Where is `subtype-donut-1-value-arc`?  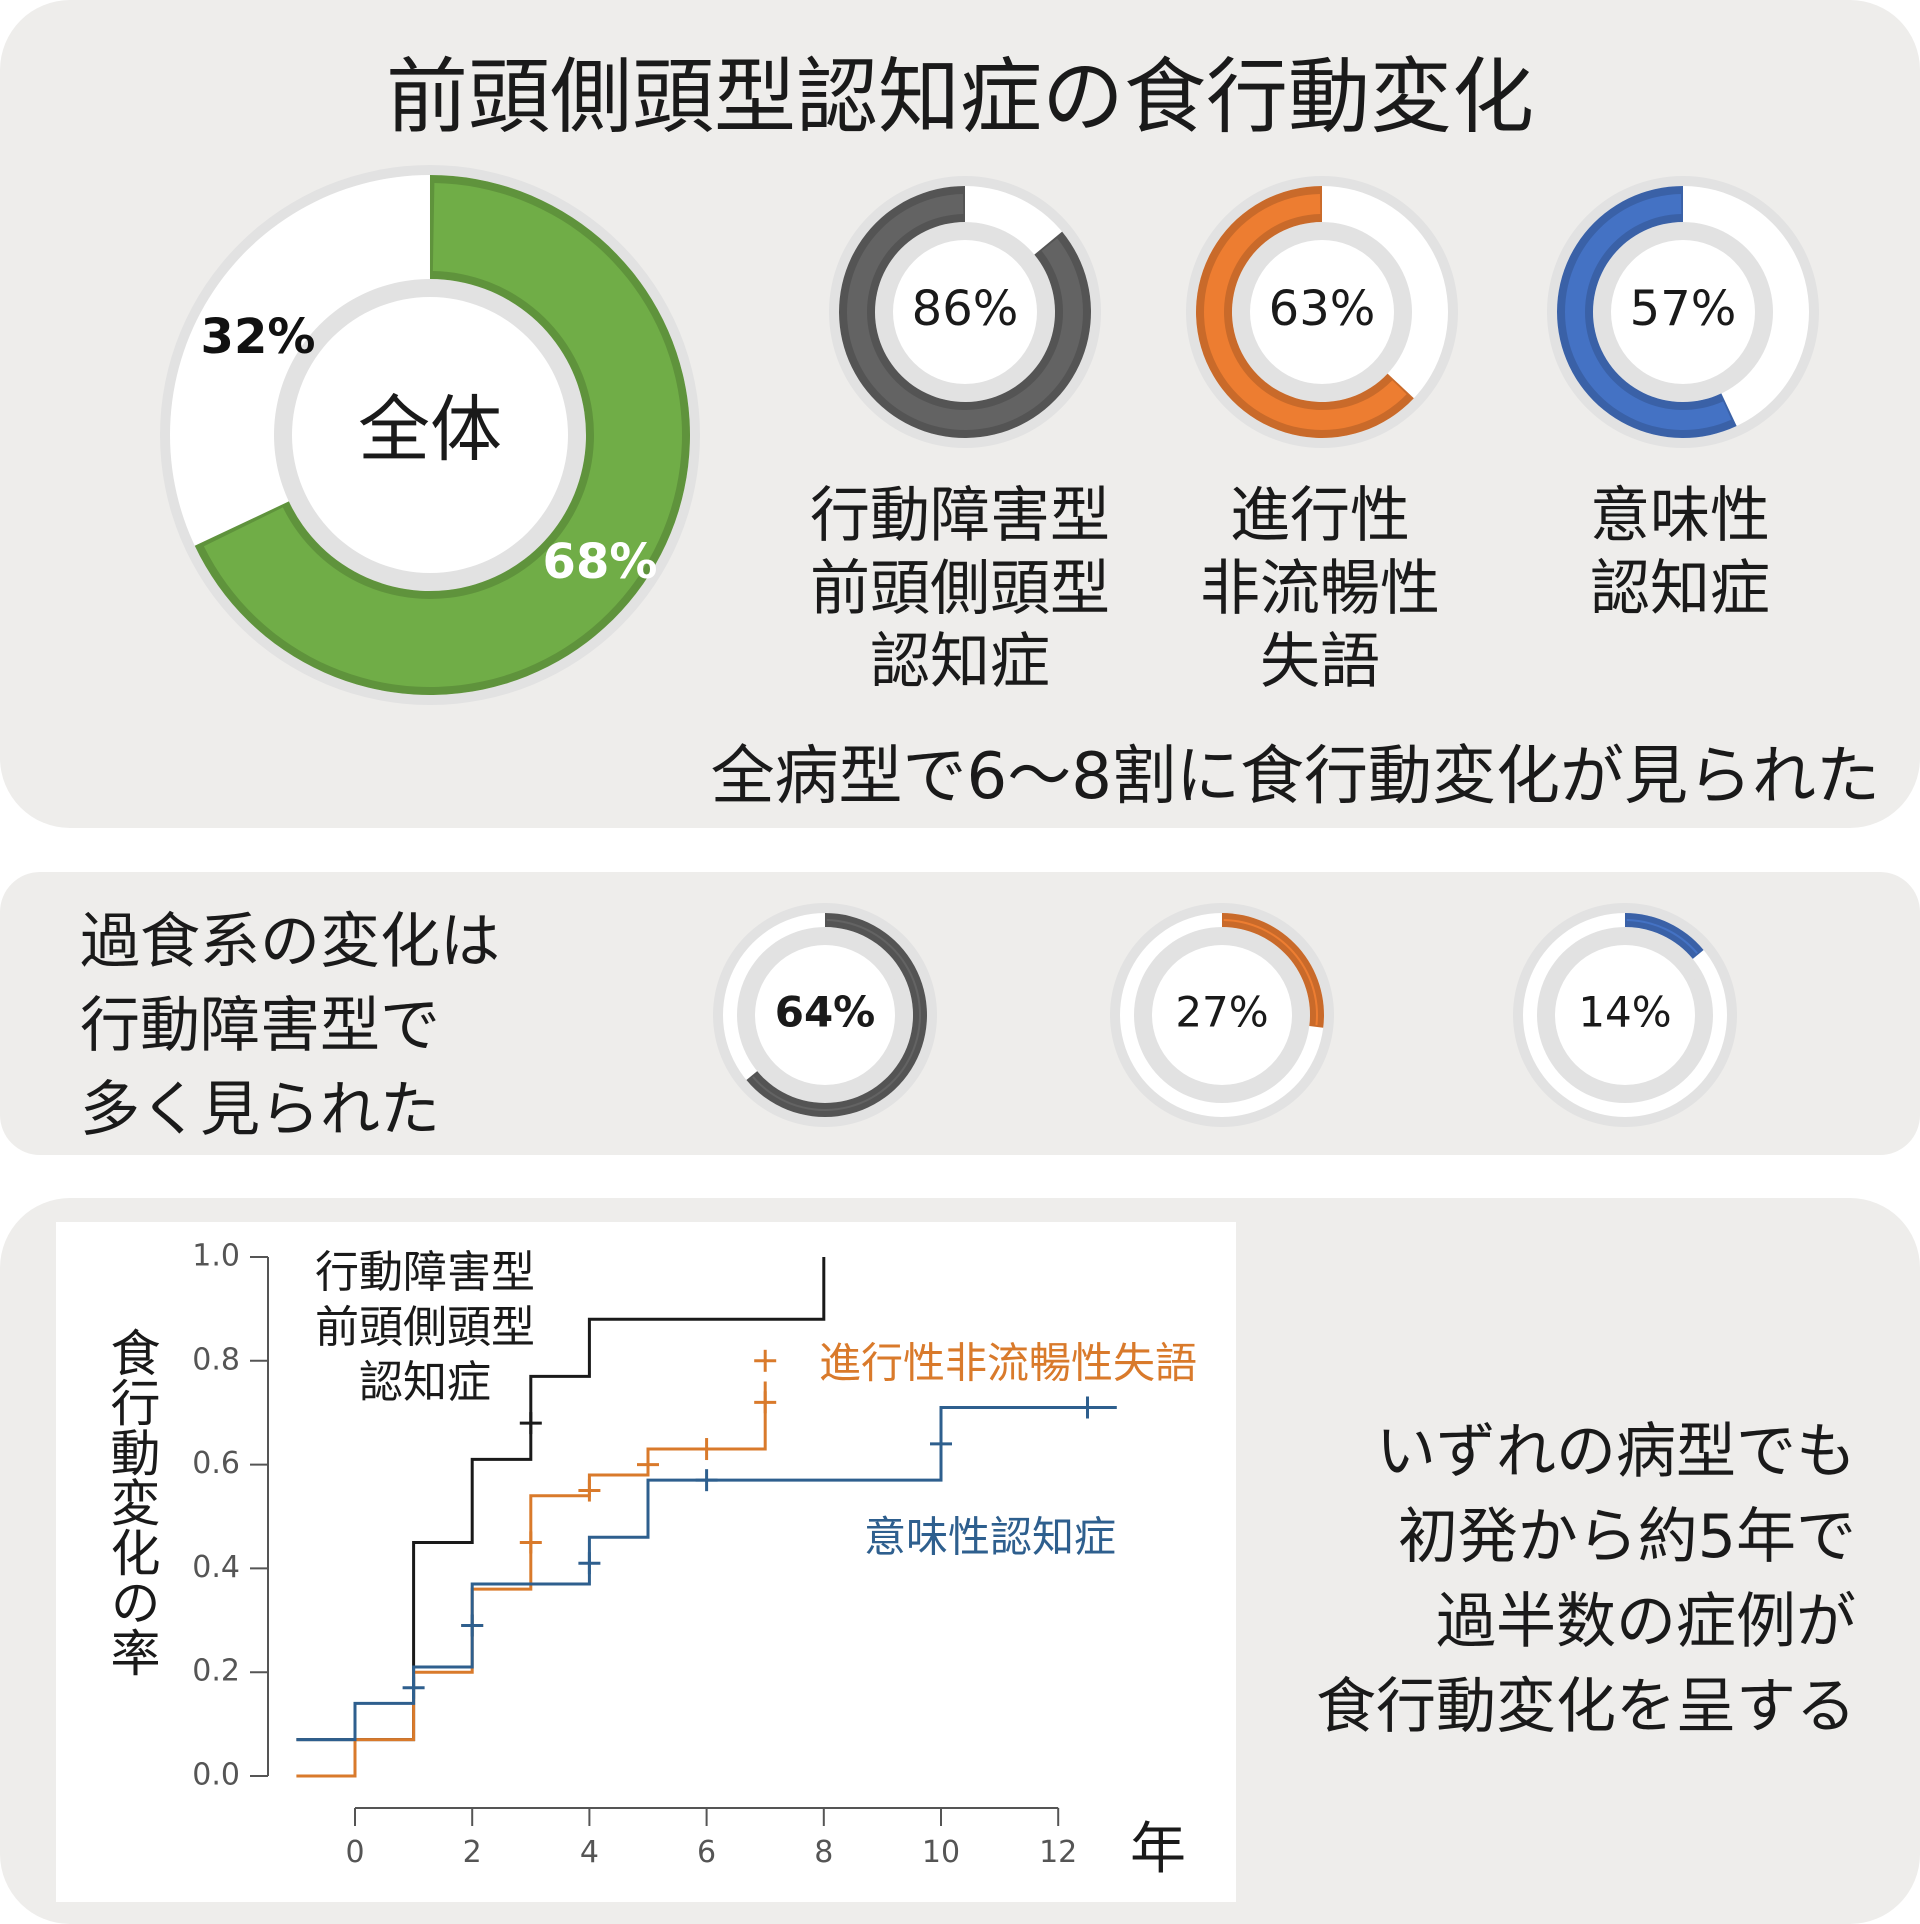
subtype-donut-1-value-arc is located at coordinates (1305, 312).